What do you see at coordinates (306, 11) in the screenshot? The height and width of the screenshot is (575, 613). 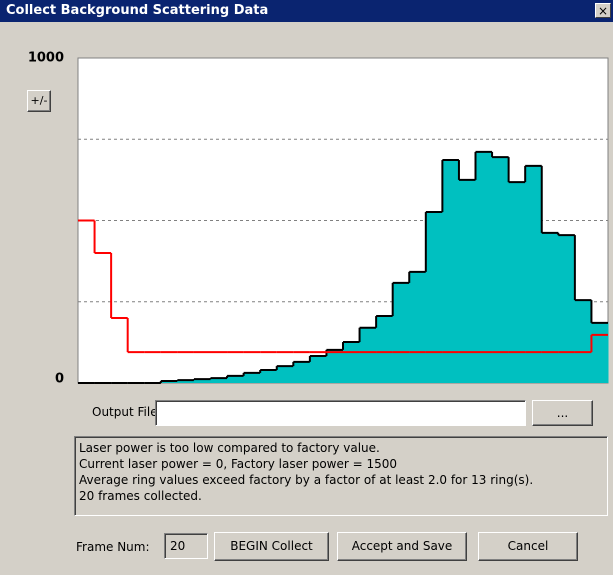 I see `title-bar: Collect Background Scattering Data ×` at bounding box center [306, 11].